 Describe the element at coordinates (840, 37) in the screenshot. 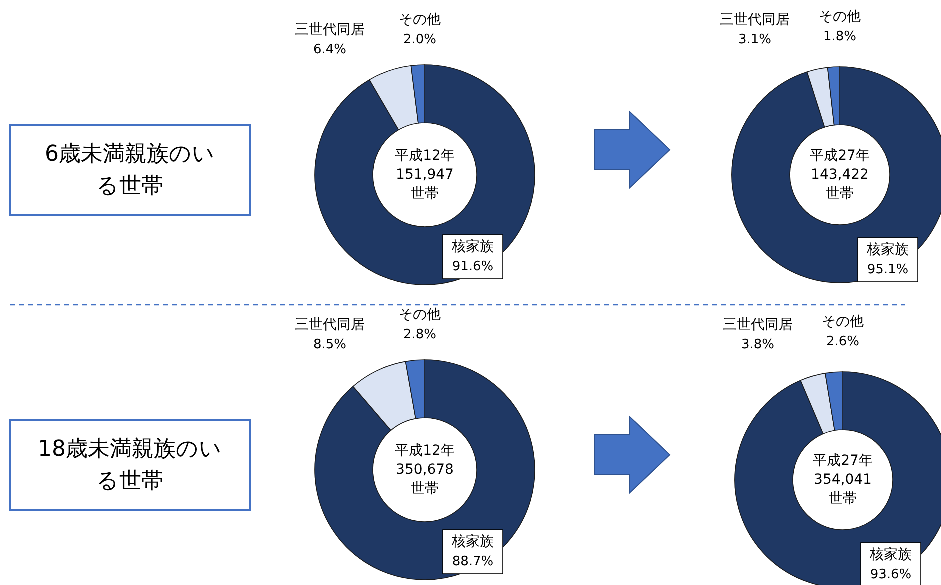

I see `data-label: 1.8%` at that location.